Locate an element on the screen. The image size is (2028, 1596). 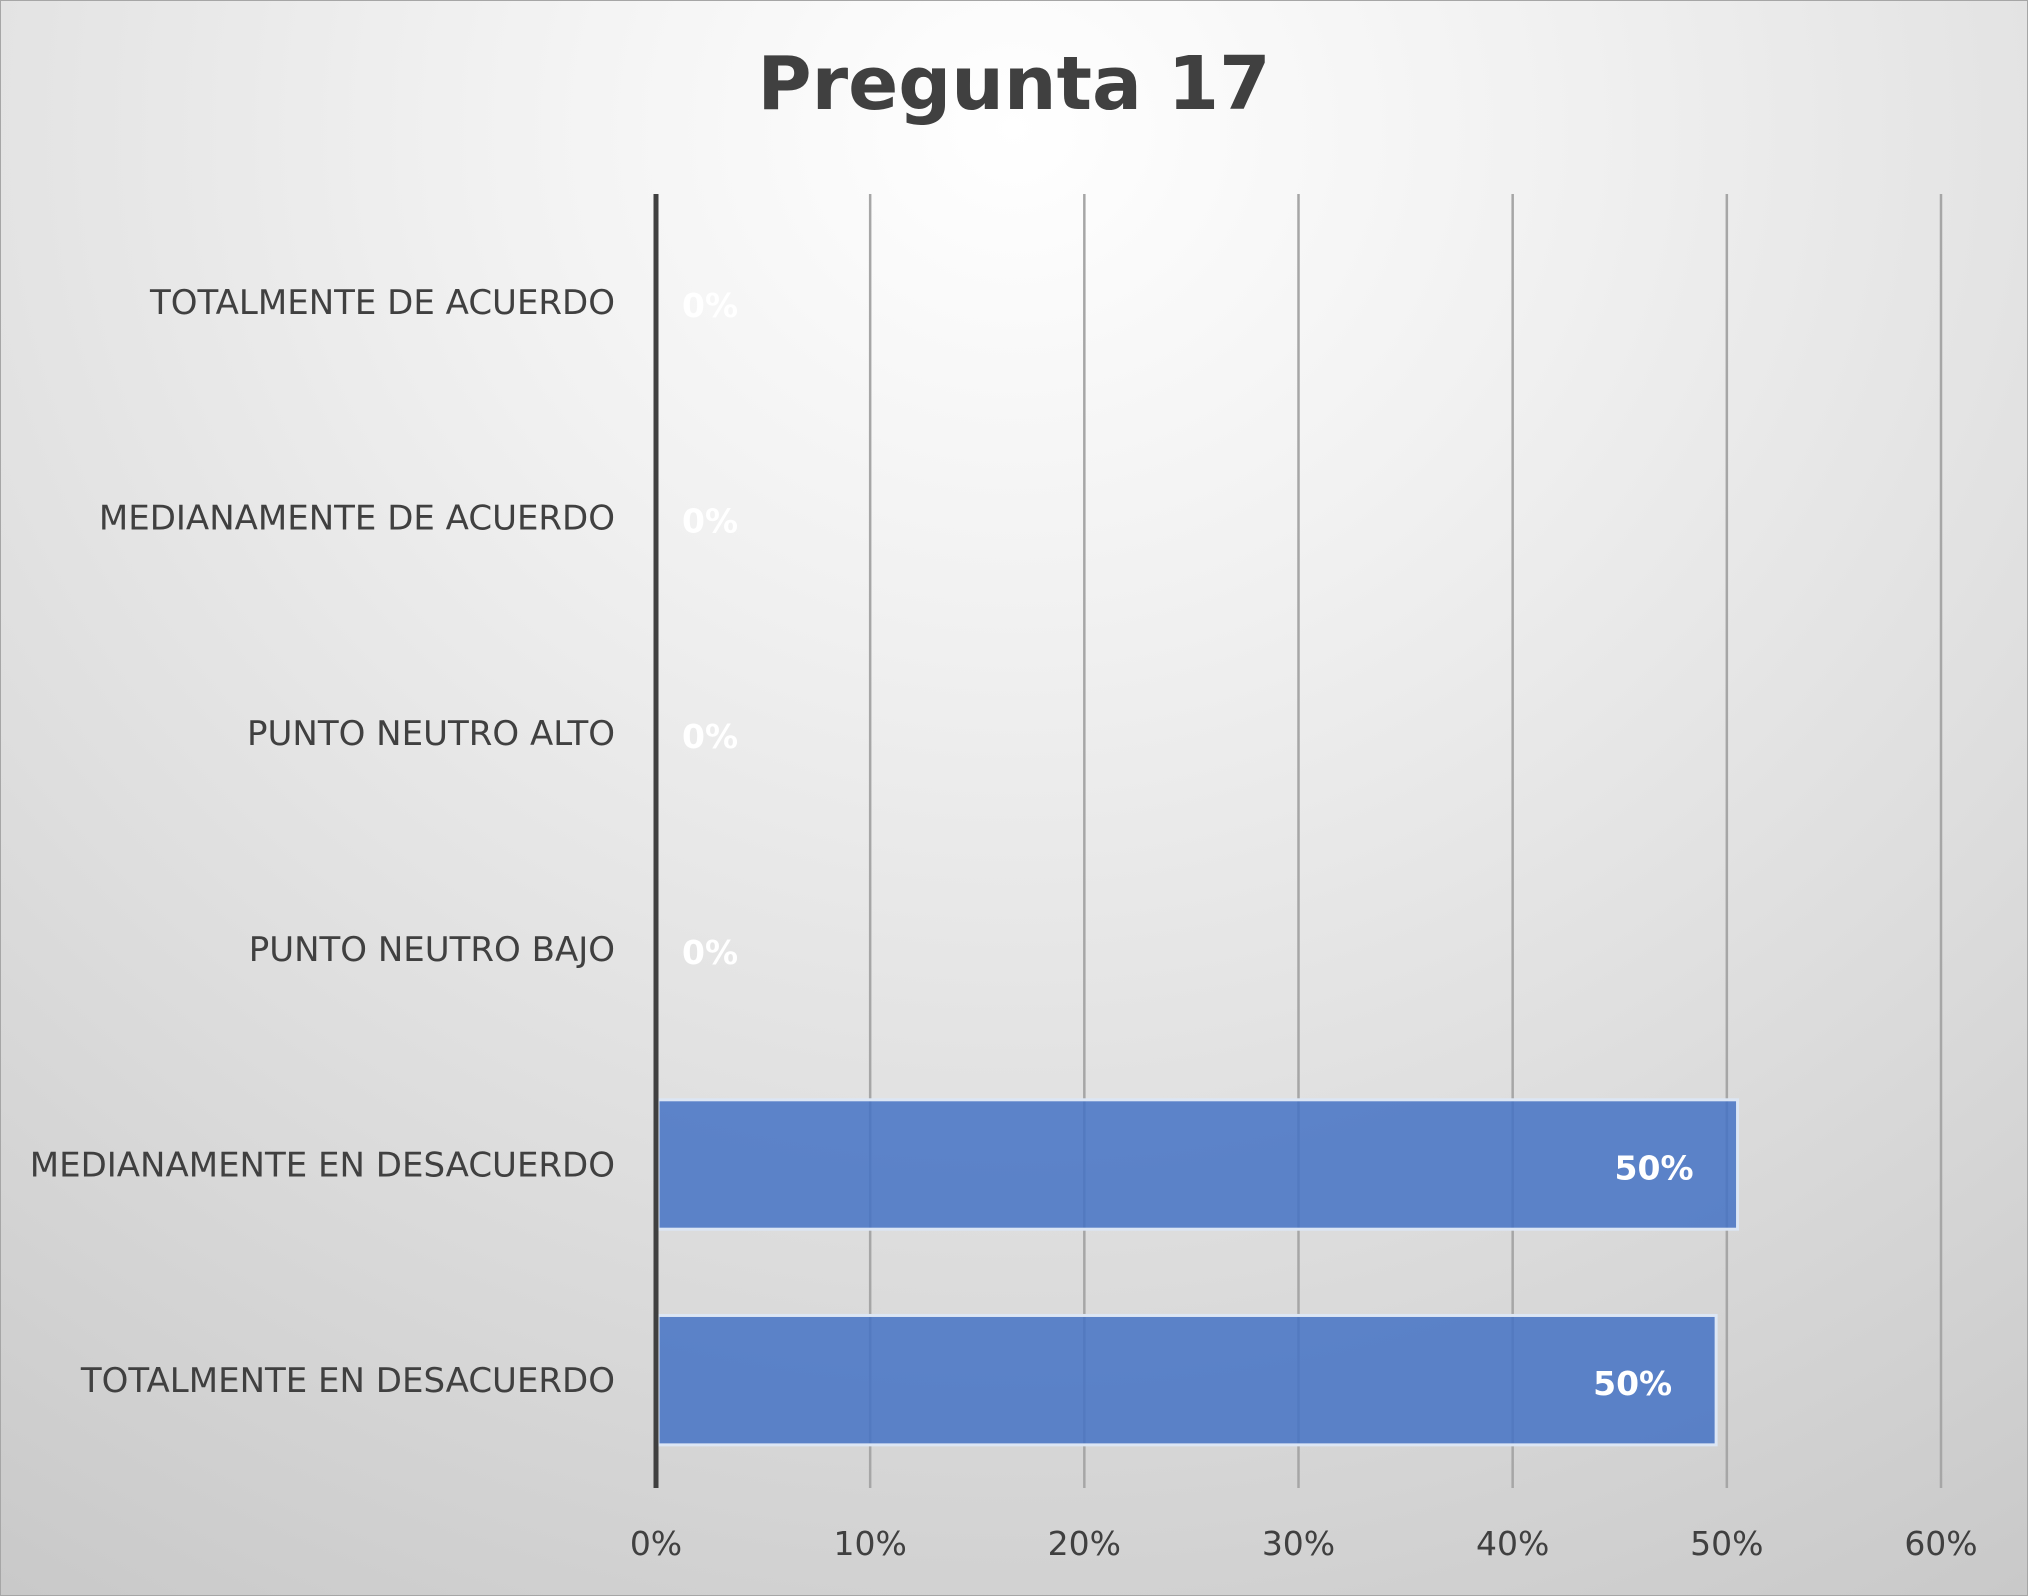
x-tick-label: 10% is located at coordinates (869, 1543).